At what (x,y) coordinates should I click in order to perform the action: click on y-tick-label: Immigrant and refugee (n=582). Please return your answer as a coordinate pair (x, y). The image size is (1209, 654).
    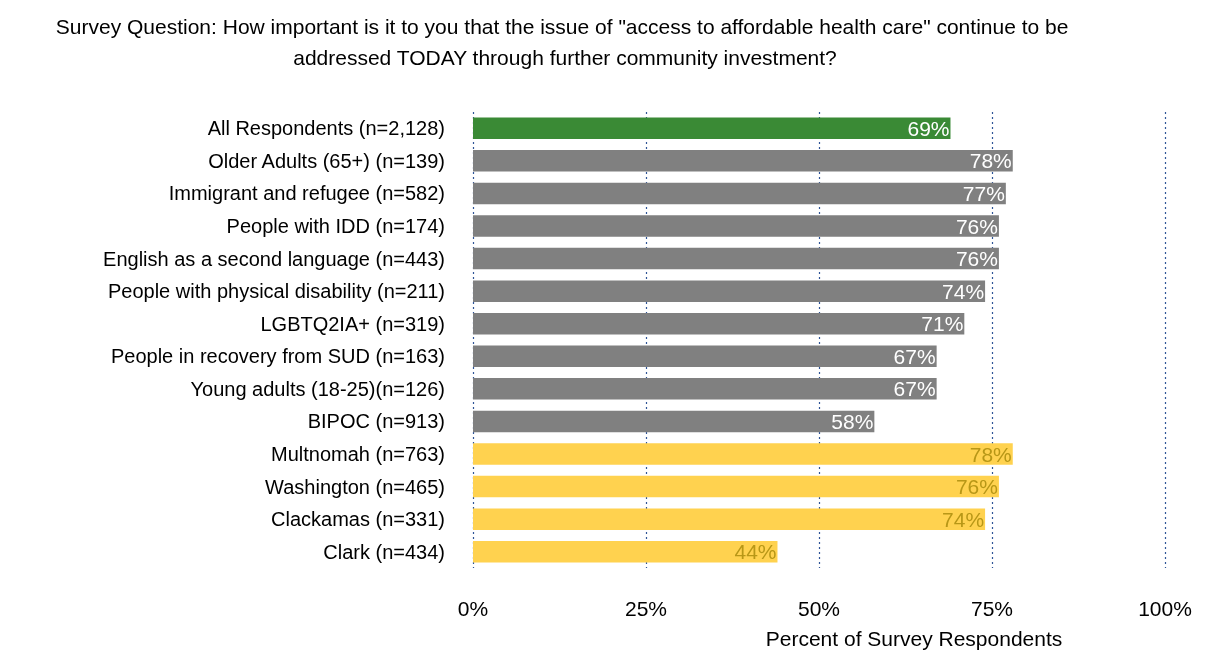
    Looking at the image, I should click on (306, 193).